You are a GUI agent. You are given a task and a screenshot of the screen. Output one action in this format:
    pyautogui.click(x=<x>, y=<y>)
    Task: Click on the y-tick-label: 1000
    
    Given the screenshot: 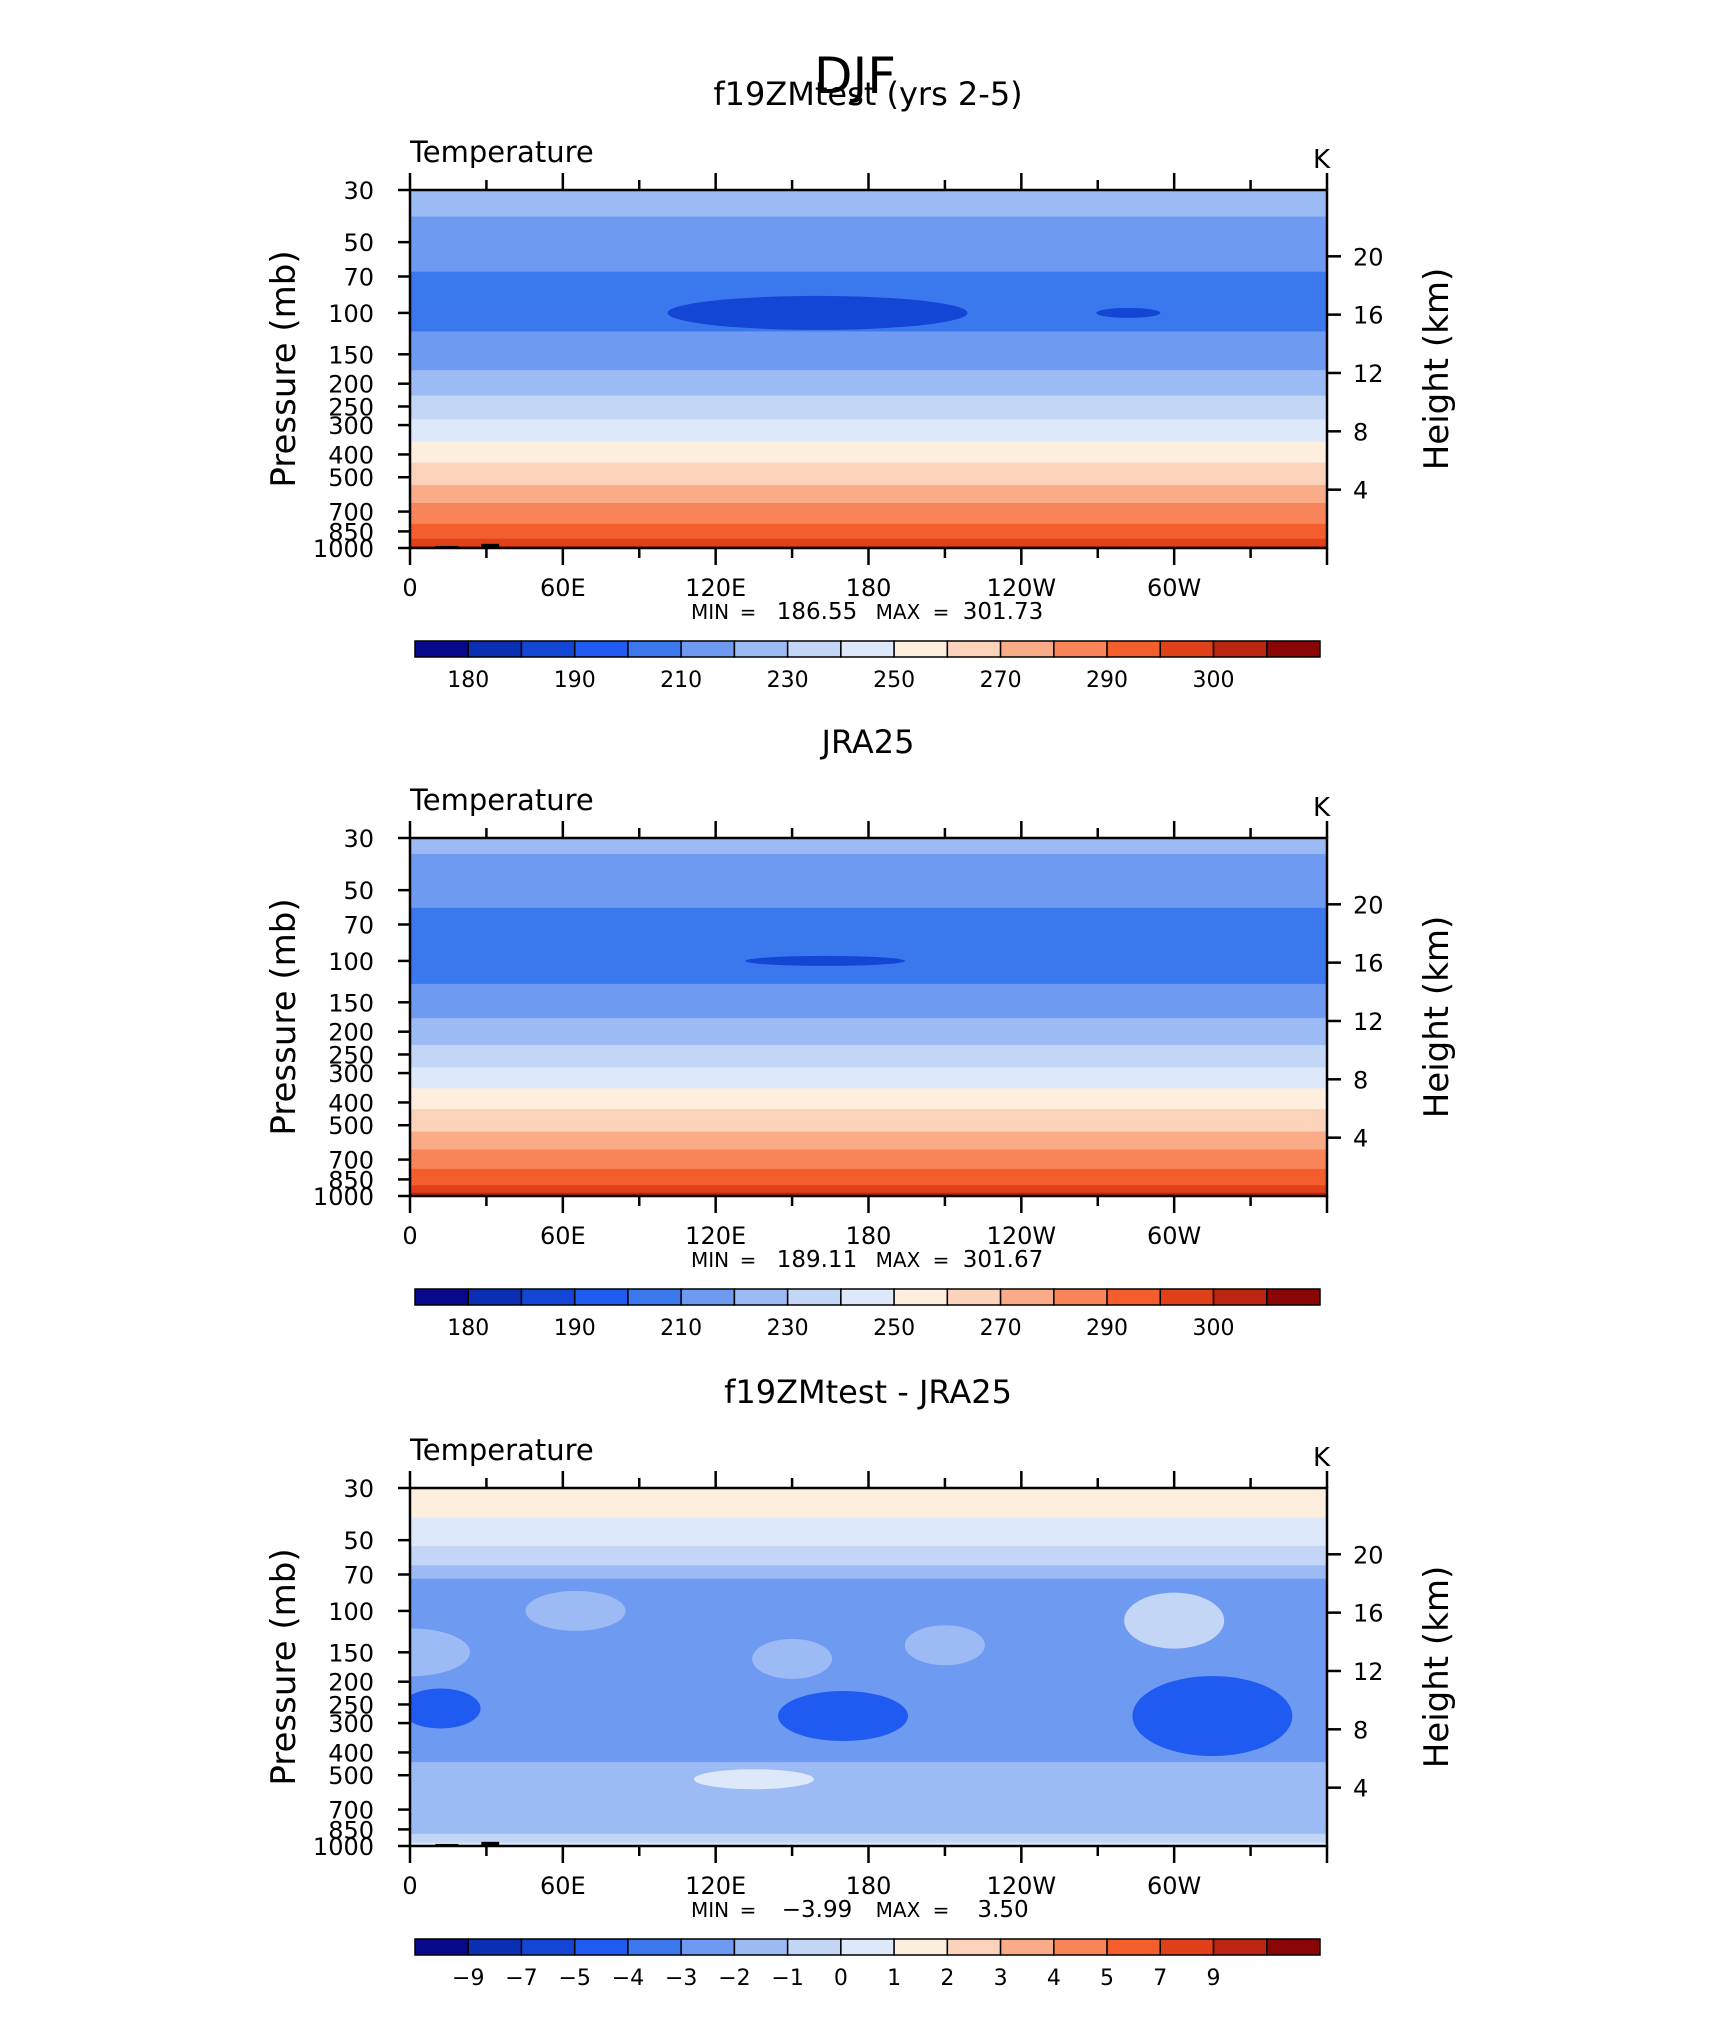 What is the action you would take?
    pyautogui.click(x=343, y=1197)
    